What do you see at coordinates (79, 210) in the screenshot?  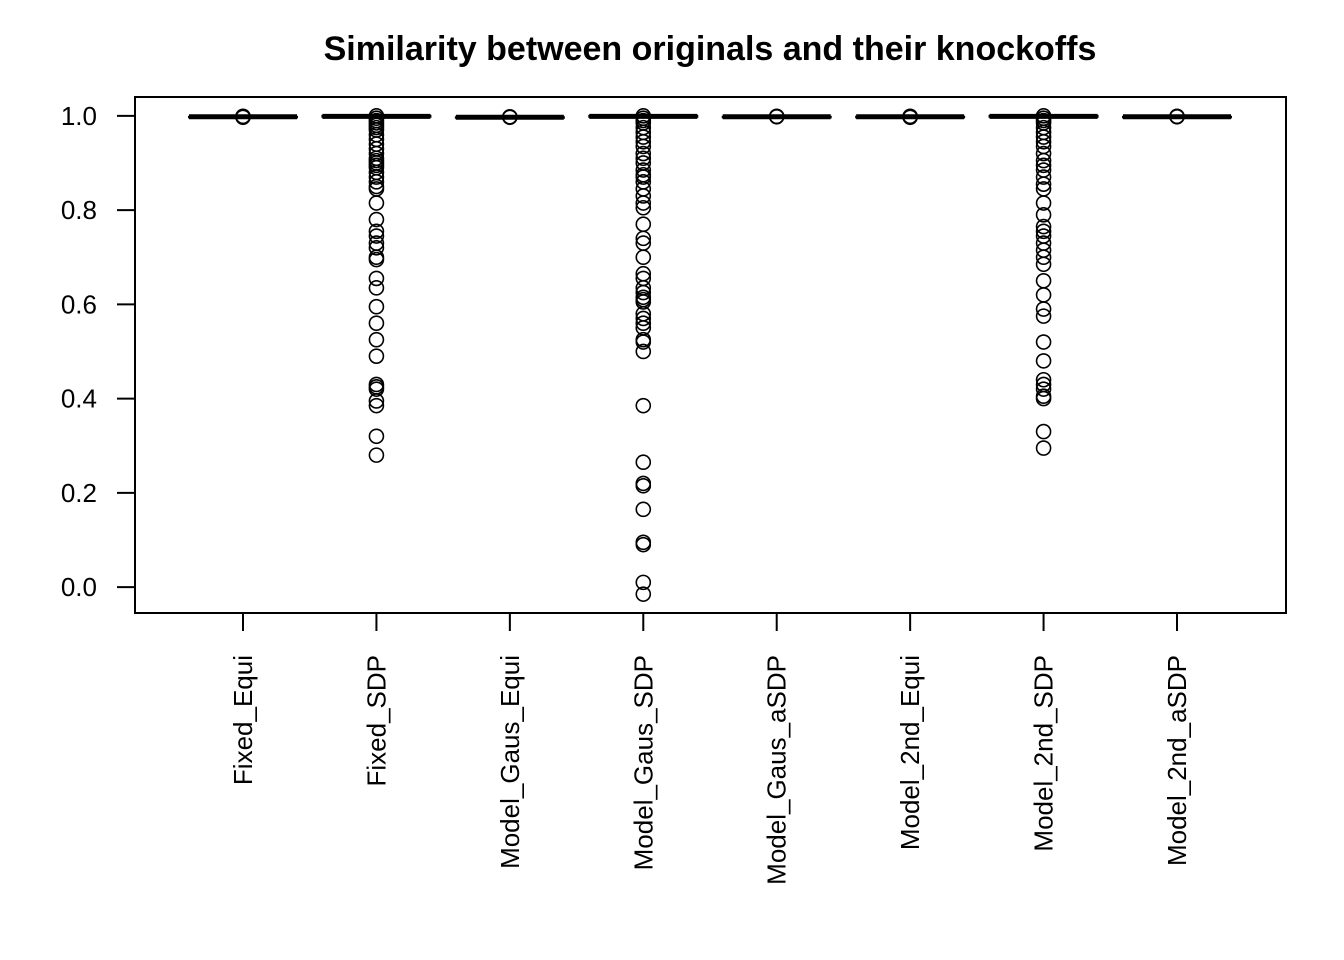 I see `y-tick-label: 0.8` at bounding box center [79, 210].